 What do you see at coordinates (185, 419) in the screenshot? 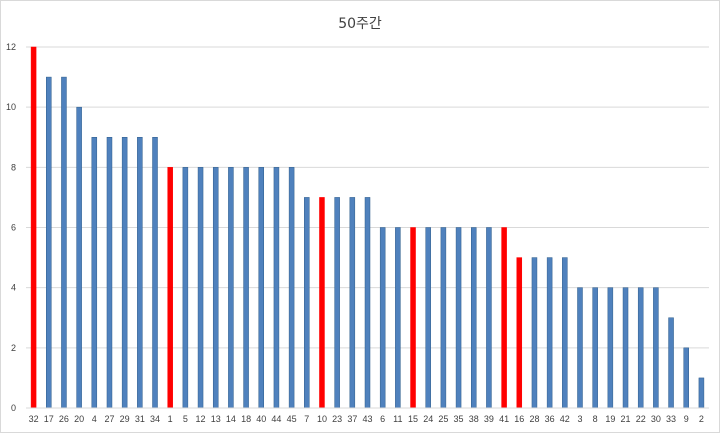
I see `x-tick-label-5: 5` at bounding box center [185, 419].